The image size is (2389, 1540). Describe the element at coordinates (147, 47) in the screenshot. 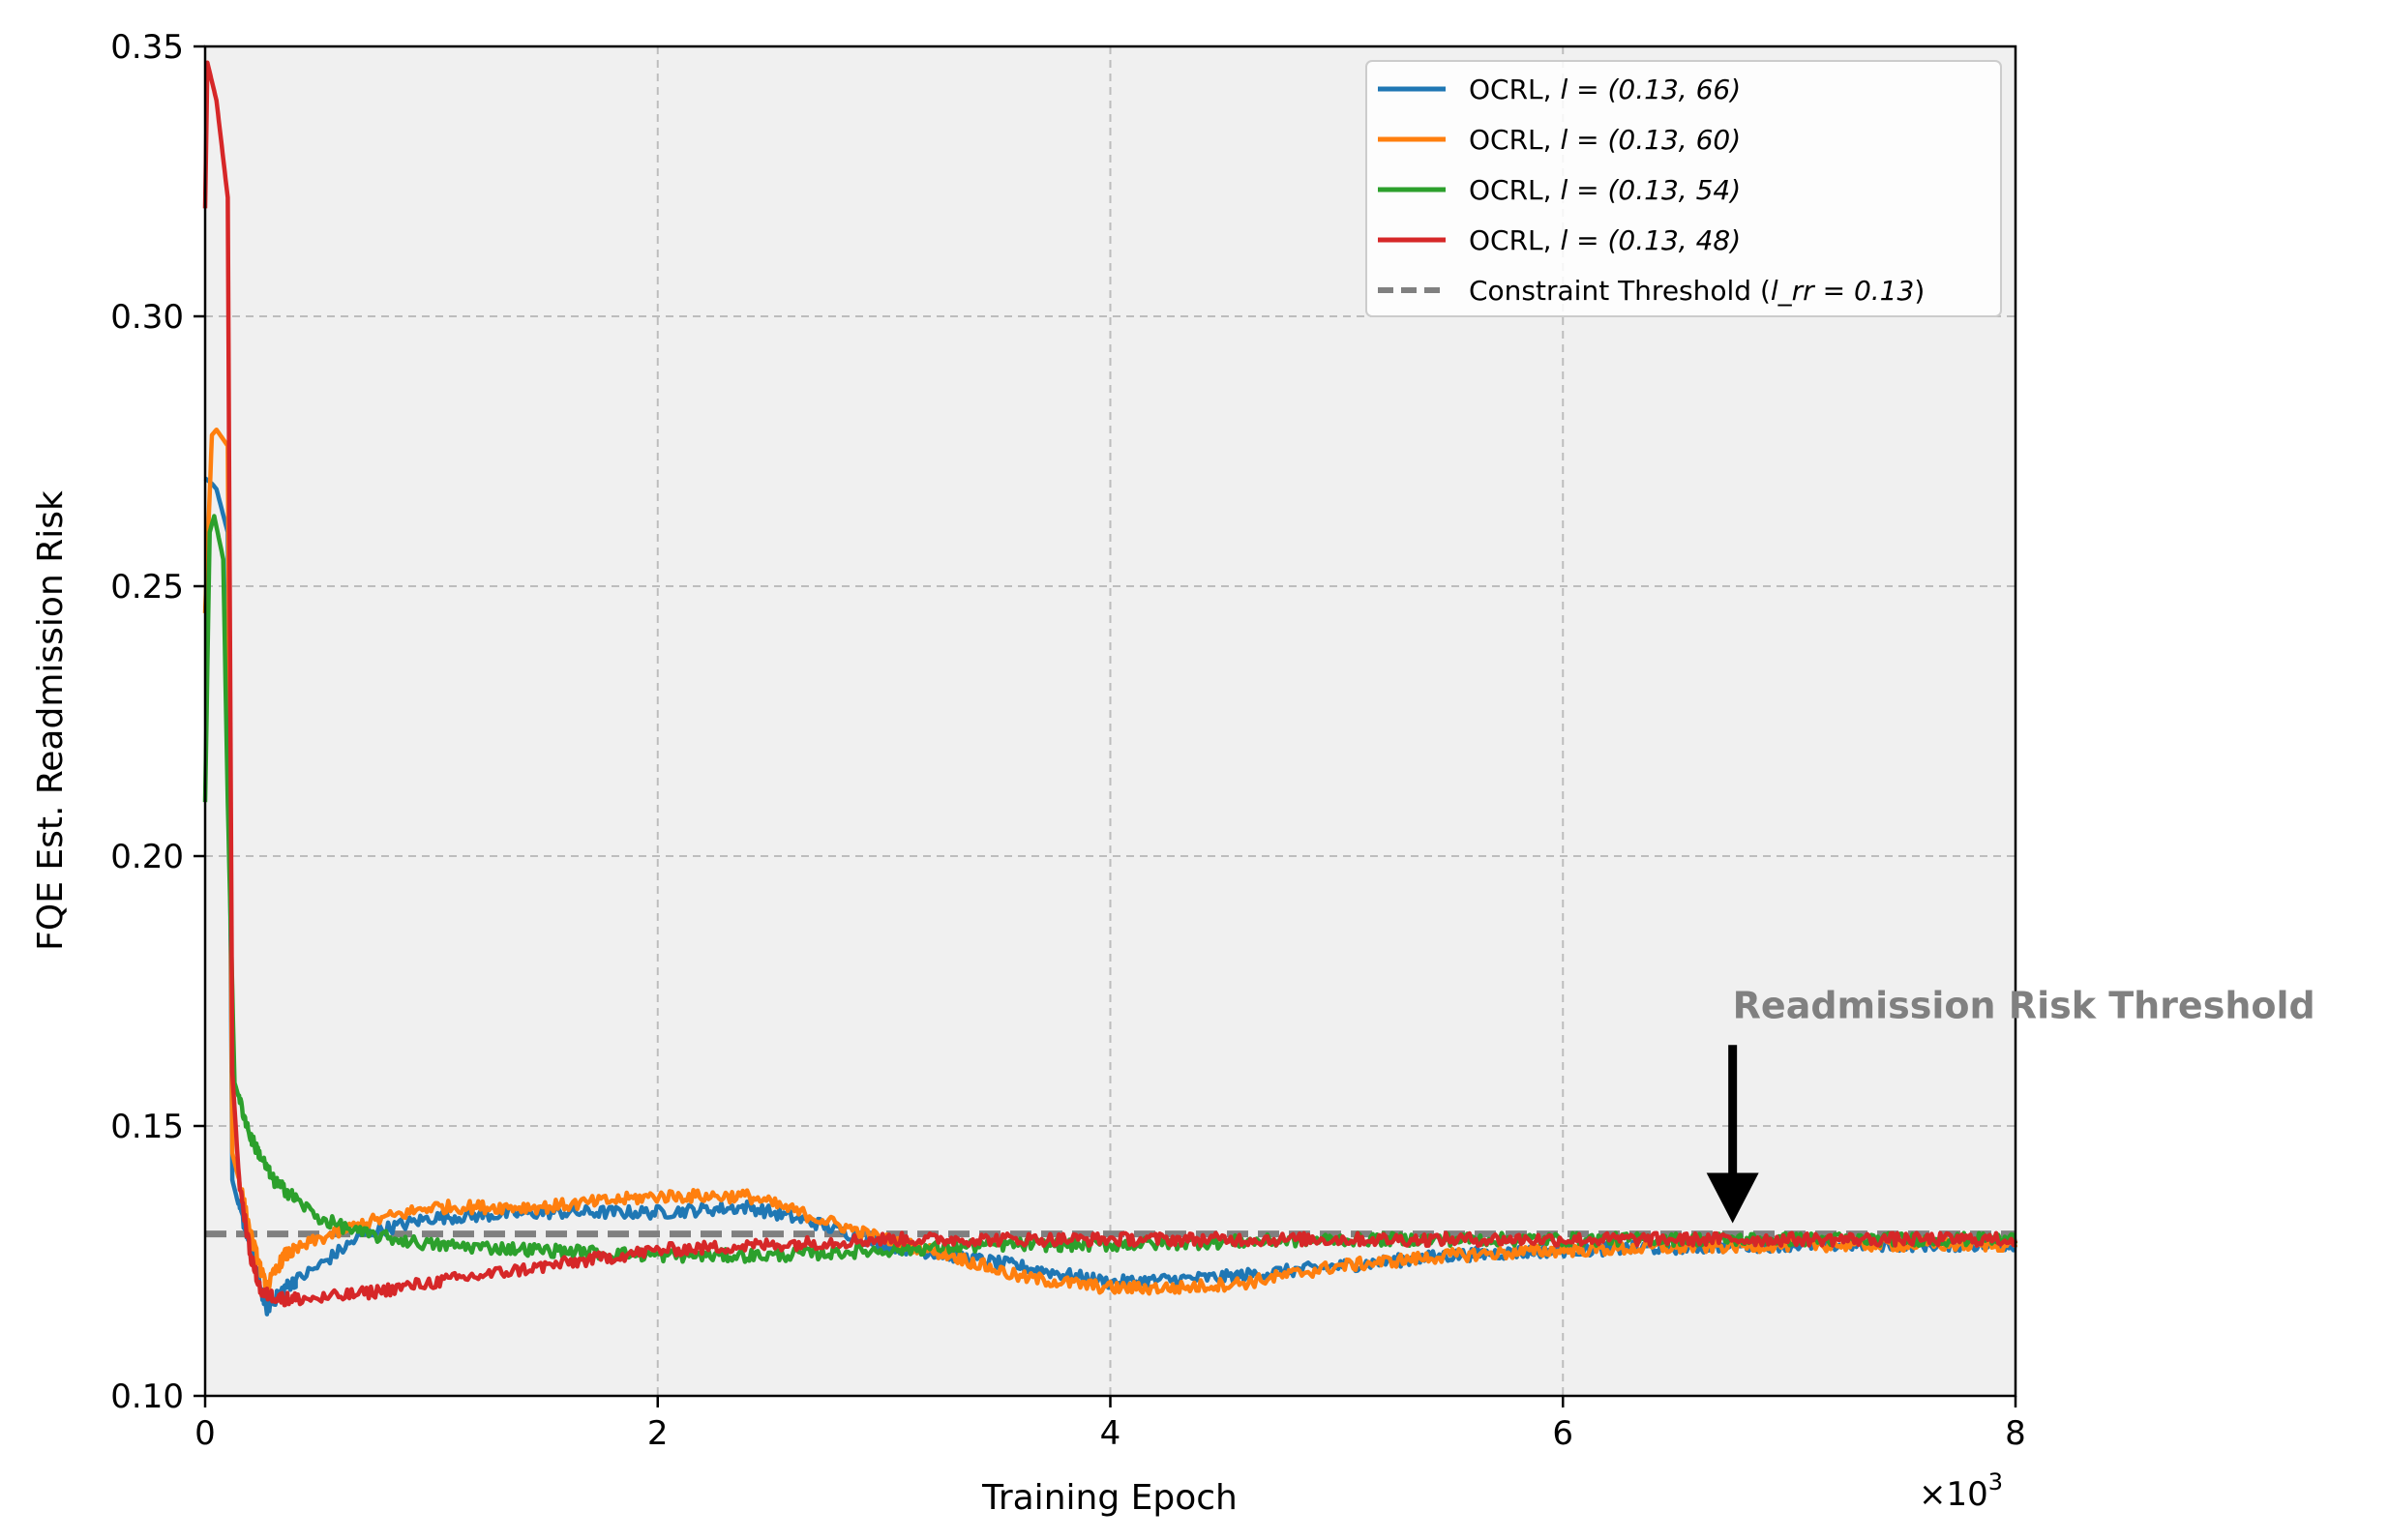

I see `y-tick-label: 0.35` at that location.